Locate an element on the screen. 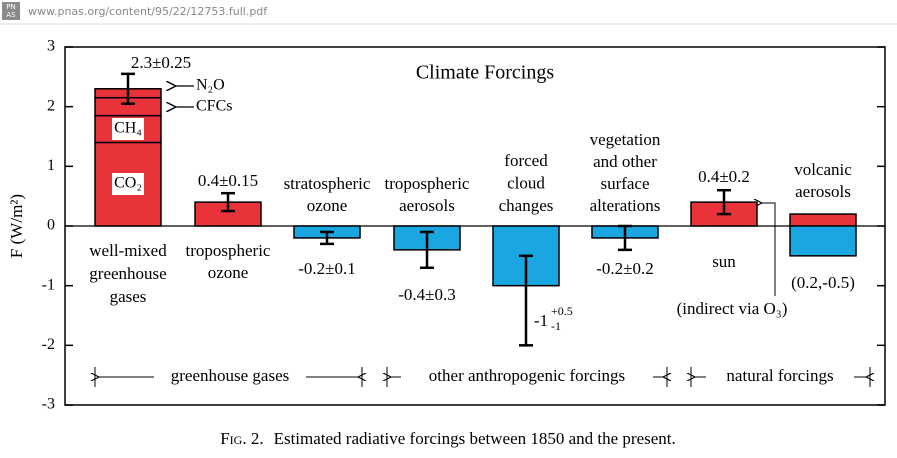 This screenshot has height=458, width=897. label: gases is located at coordinates (128, 296).